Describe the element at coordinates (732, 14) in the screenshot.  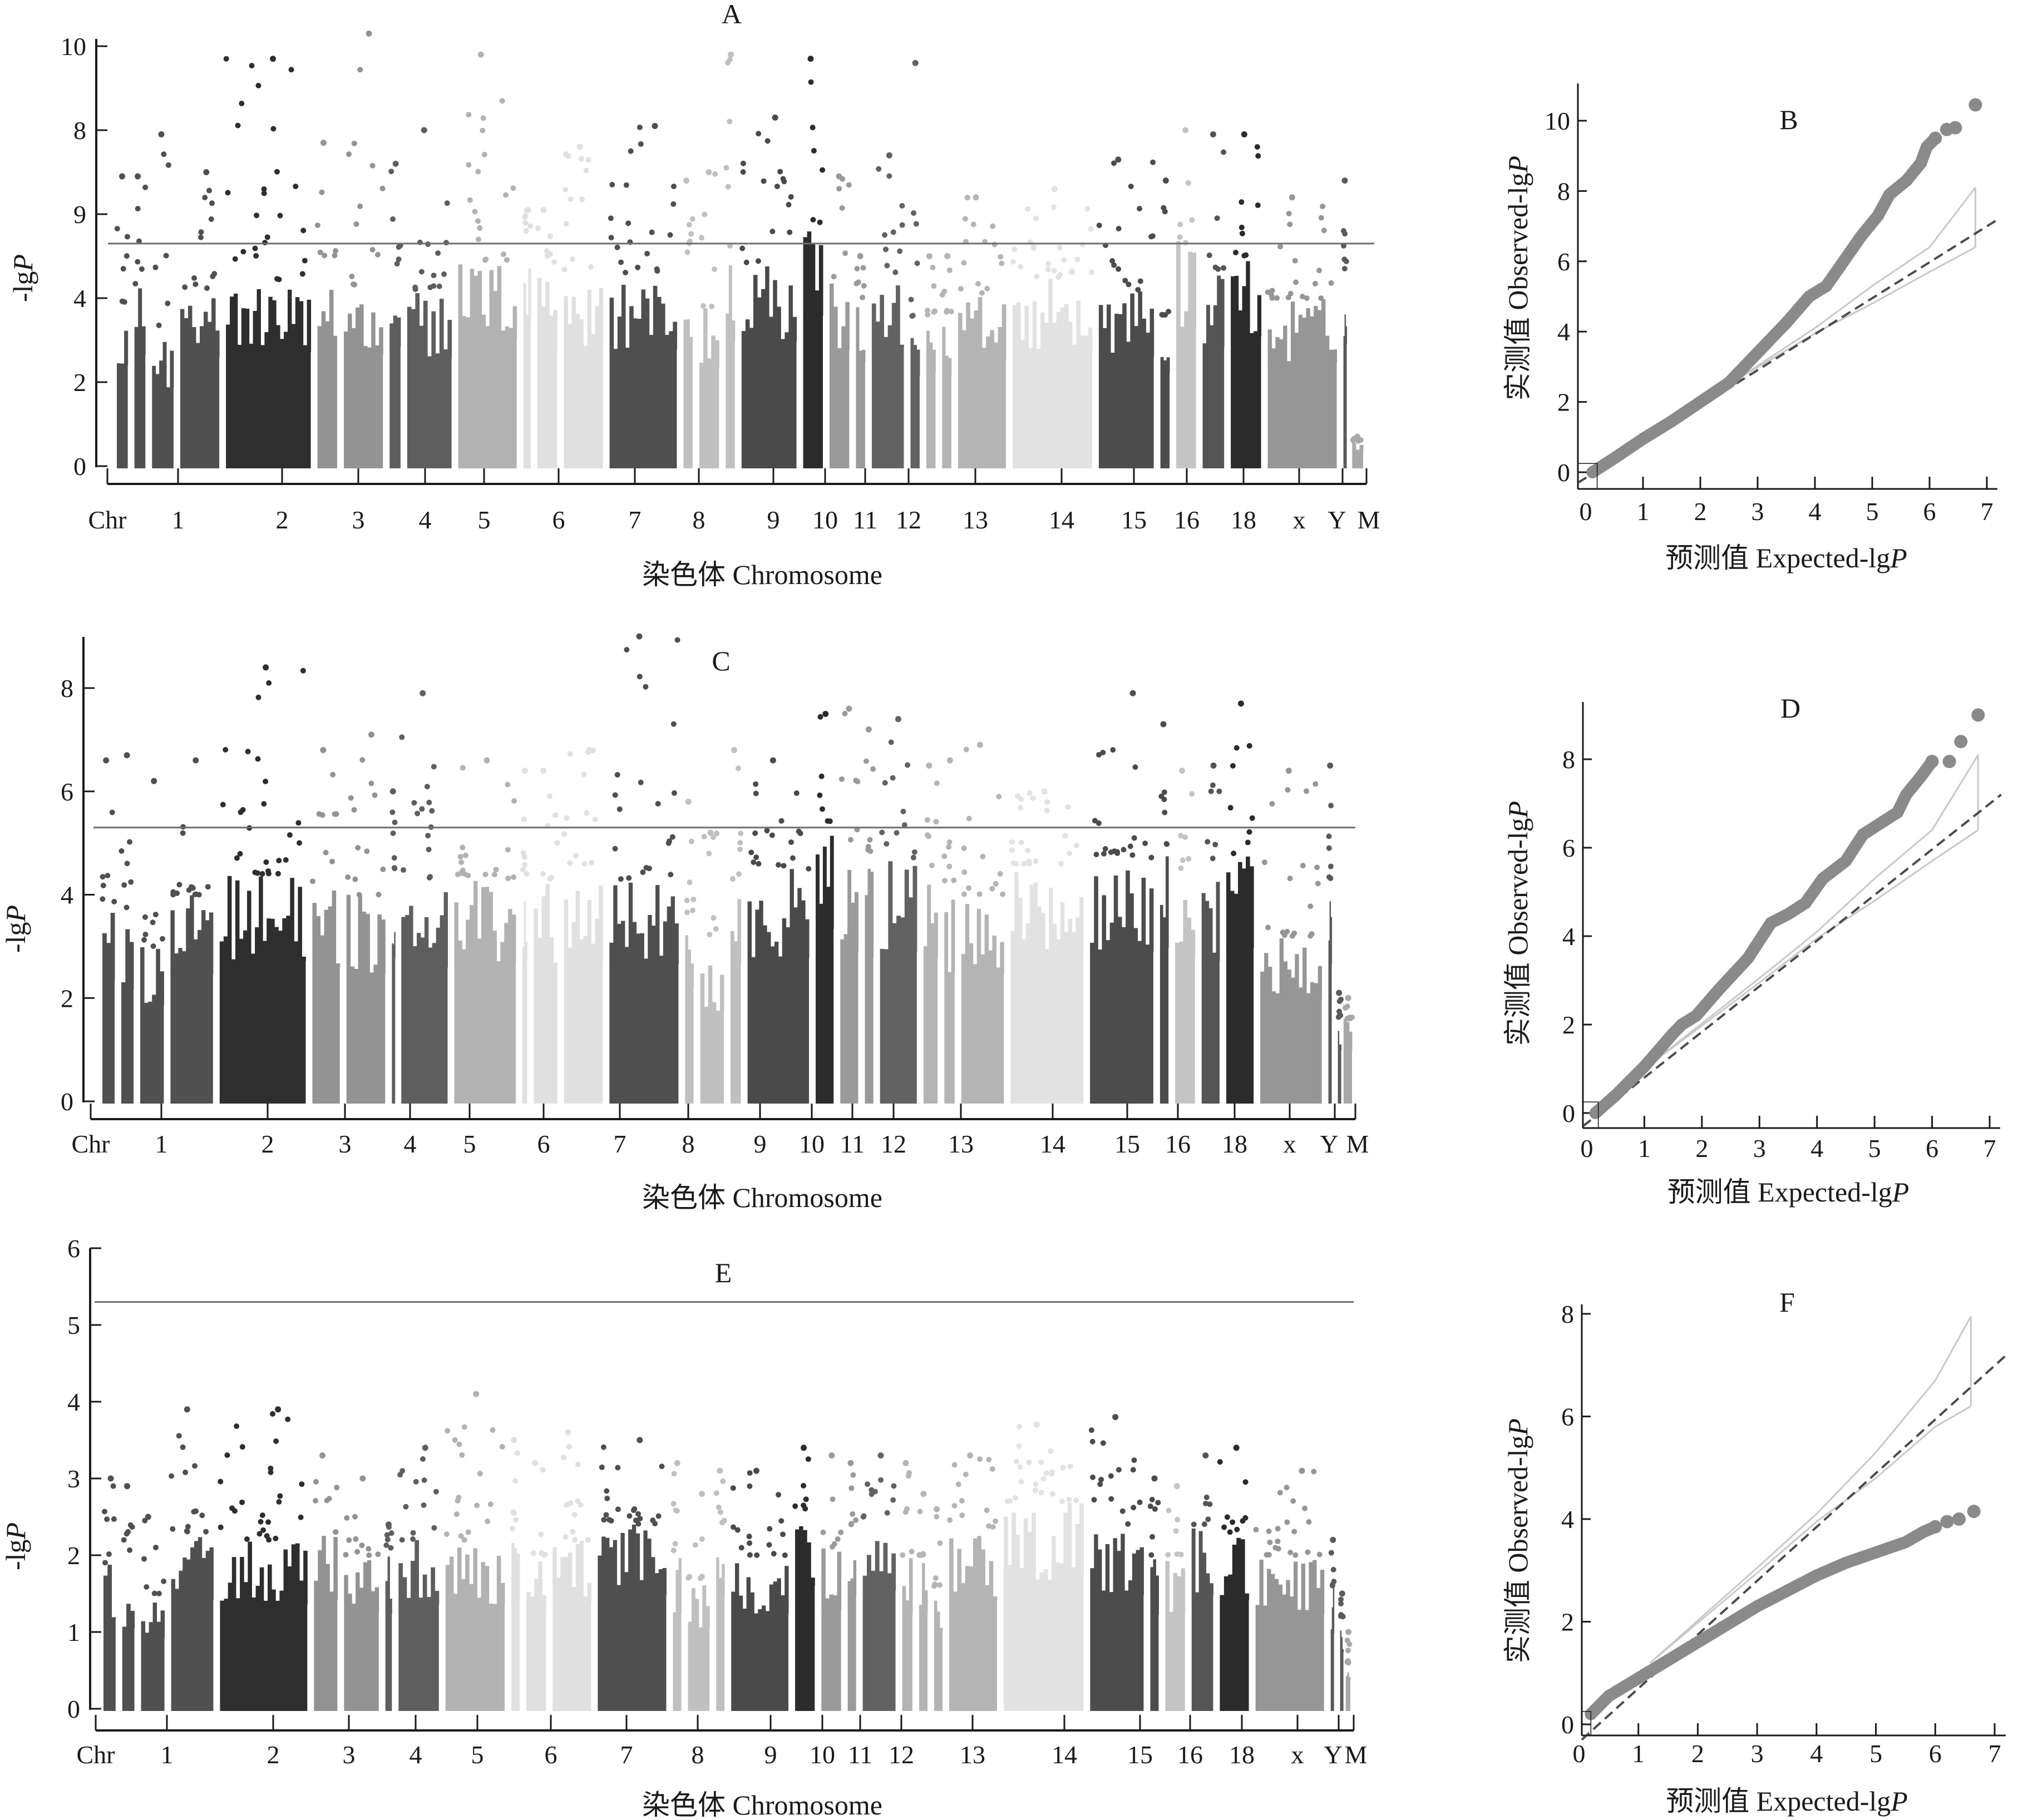
I see `panel-label-a: A` at that location.